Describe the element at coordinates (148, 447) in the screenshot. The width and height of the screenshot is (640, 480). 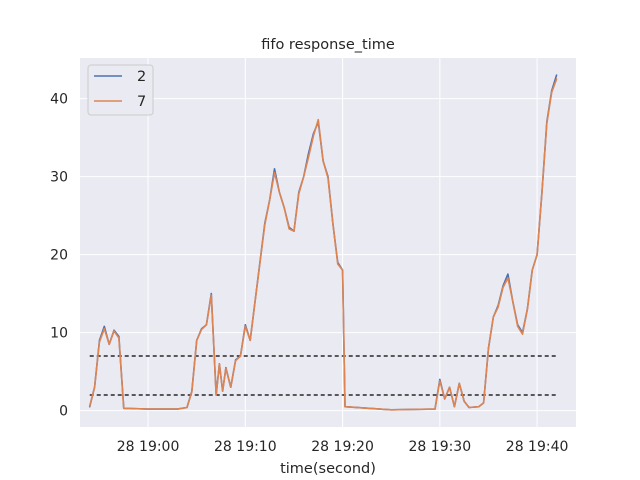
I see `x-tick-label: 28 19:00` at that location.